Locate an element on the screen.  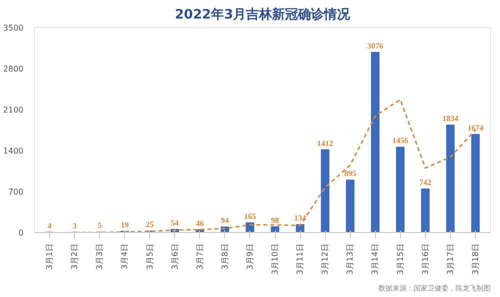
x-tick-label: 3月15日 is located at coordinates (400, 259).